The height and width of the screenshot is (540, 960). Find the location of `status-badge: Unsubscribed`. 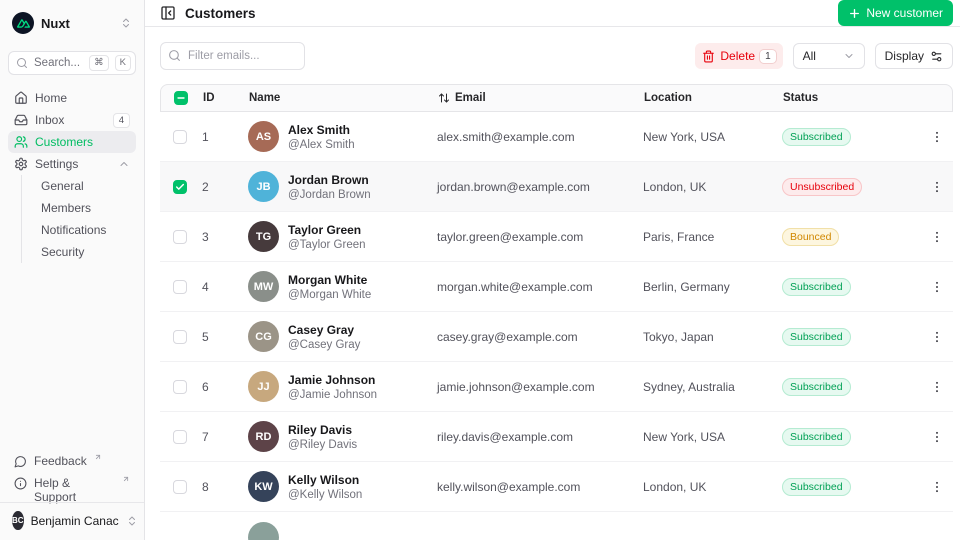

status-badge: Unsubscribed is located at coordinates (822, 187).